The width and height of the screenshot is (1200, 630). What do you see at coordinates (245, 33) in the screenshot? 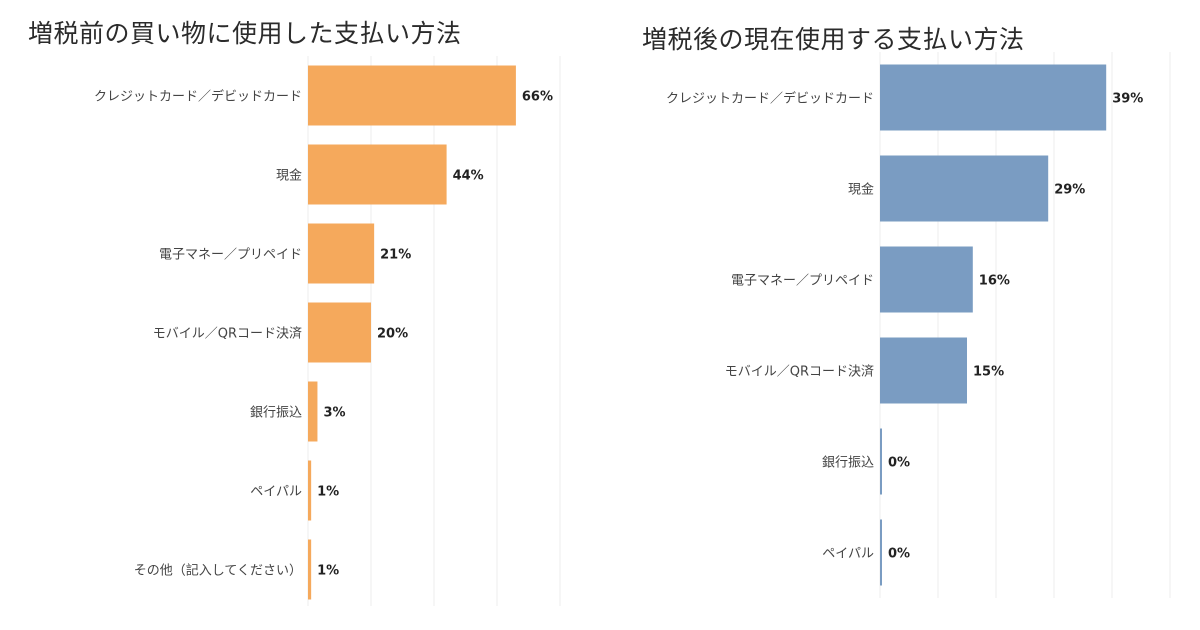
I see `chart-title: 増税前の買い物に使用した支払い方法` at bounding box center [245, 33].